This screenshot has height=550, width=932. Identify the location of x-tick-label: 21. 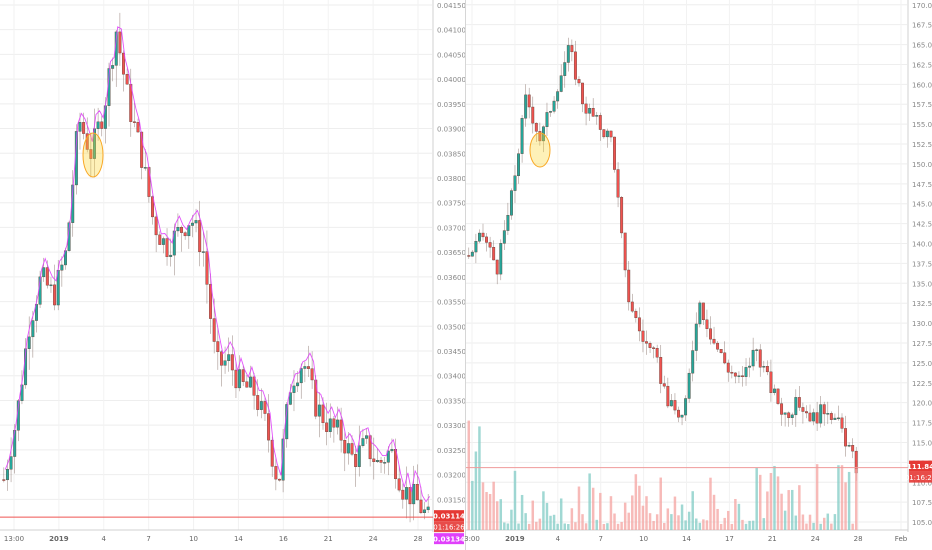
(772, 539).